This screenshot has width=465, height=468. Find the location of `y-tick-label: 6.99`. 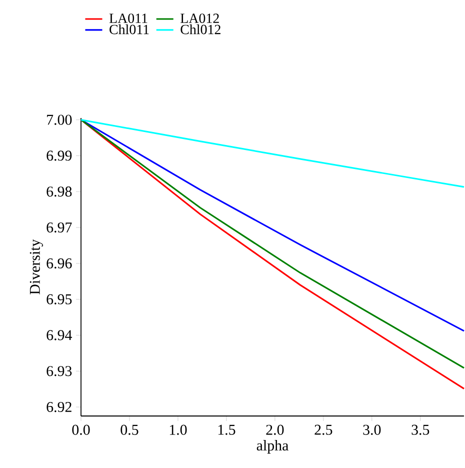

y-tick-label: 6.99 is located at coordinates (59, 155).